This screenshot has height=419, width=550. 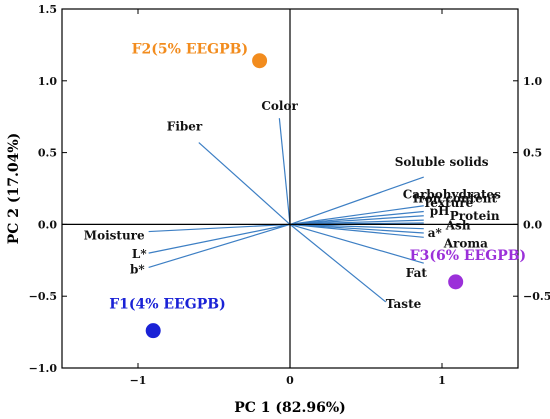 I want to click on y-tick-label-left: 1.5, so click(x=47, y=9).